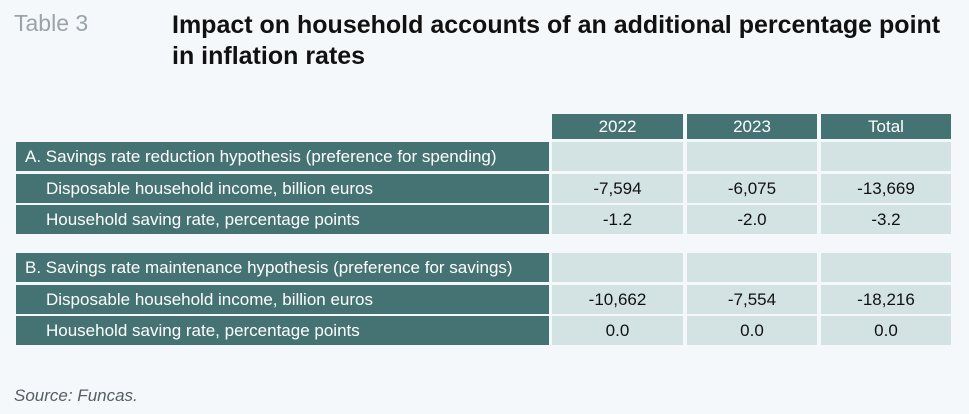 This screenshot has width=969, height=414. What do you see at coordinates (752, 126) in the screenshot?
I see `column-header-2023: 2023` at bounding box center [752, 126].